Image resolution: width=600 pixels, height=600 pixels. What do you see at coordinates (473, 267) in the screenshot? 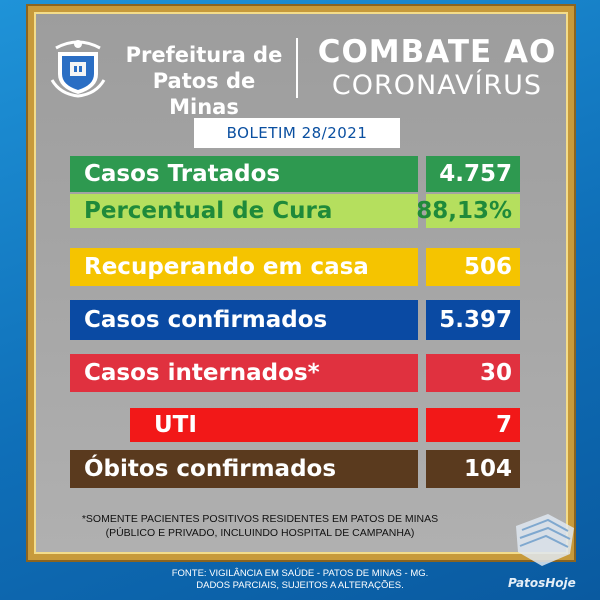
I see `row-value-recuperando: 506` at bounding box center [473, 267].